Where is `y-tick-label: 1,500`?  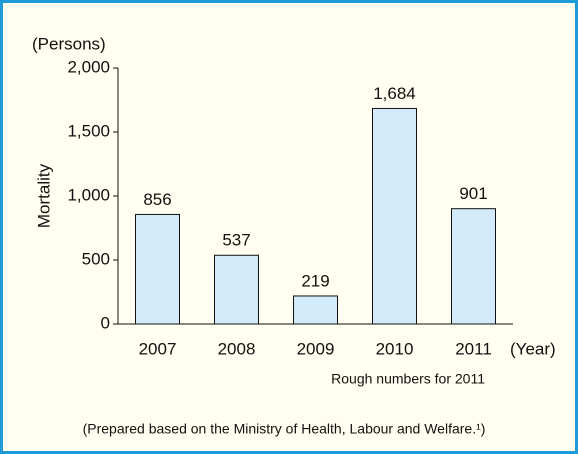
y-tick-label: 1,500 is located at coordinates (88, 130).